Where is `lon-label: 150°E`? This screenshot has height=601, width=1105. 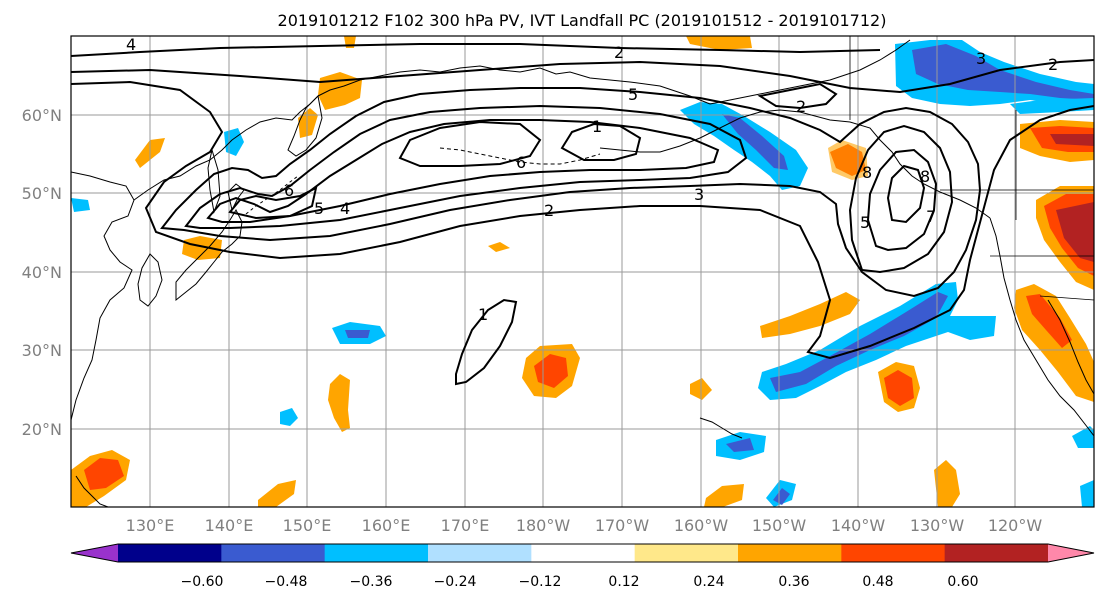 lon-label: 150°E is located at coordinates (307, 525).